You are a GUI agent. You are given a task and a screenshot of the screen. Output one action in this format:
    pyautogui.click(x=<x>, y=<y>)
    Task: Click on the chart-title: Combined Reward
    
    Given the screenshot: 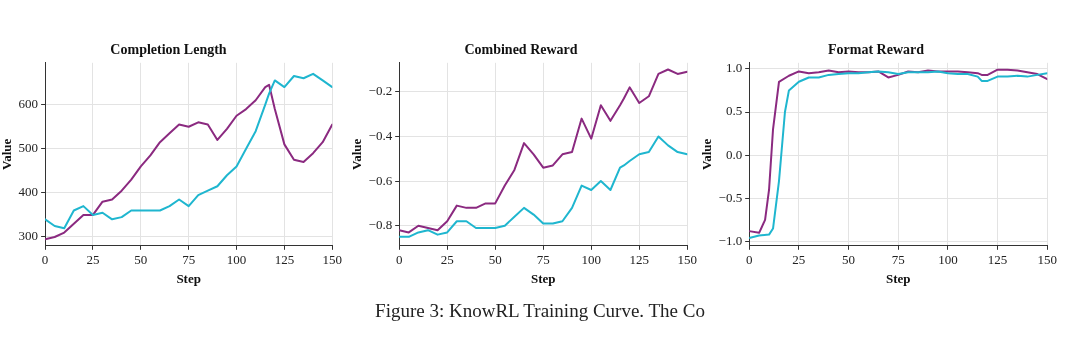 What is the action you would take?
    pyautogui.click(x=521, y=50)
    